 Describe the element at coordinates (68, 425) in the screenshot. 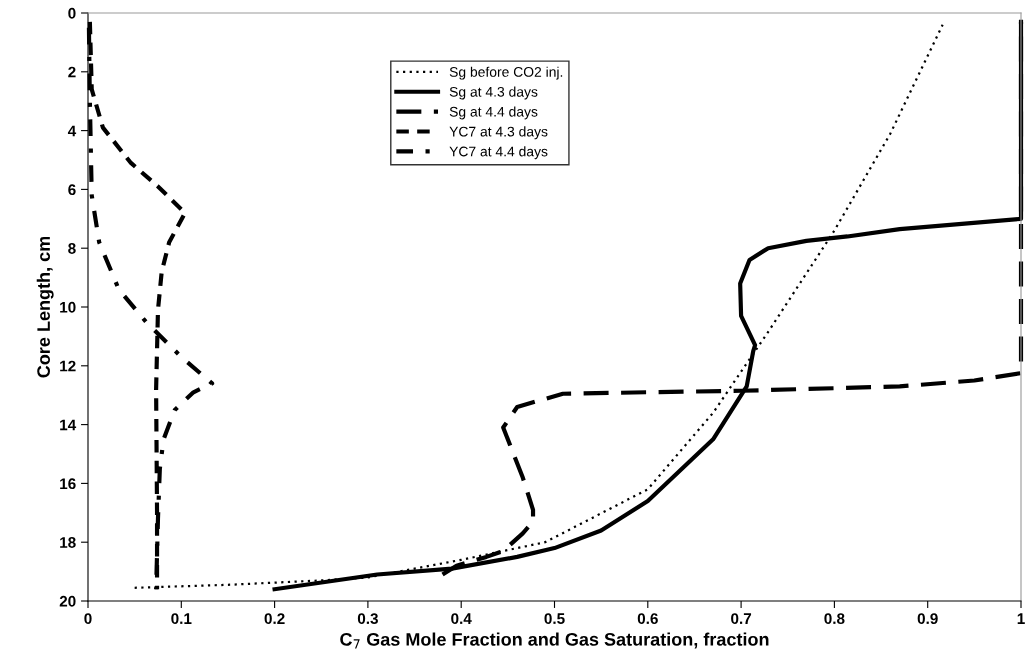

I see `y-tick-label: 14` at that location.